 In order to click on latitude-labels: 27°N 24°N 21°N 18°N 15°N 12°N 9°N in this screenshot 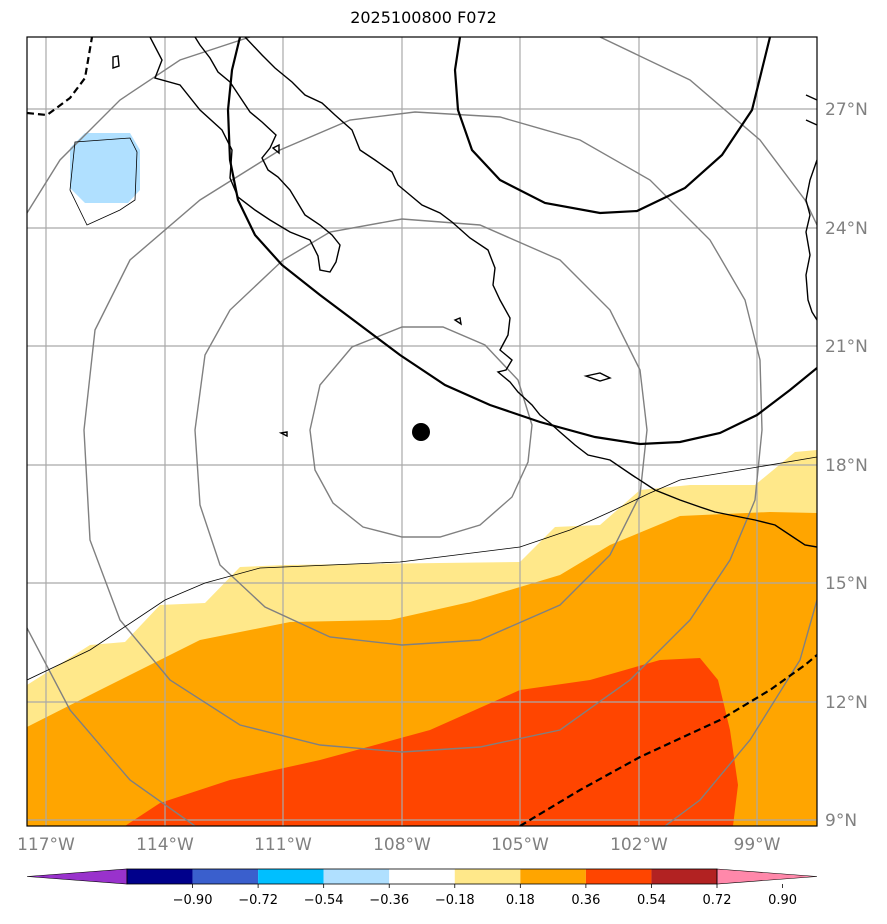, I will do `click(846, 465)`.